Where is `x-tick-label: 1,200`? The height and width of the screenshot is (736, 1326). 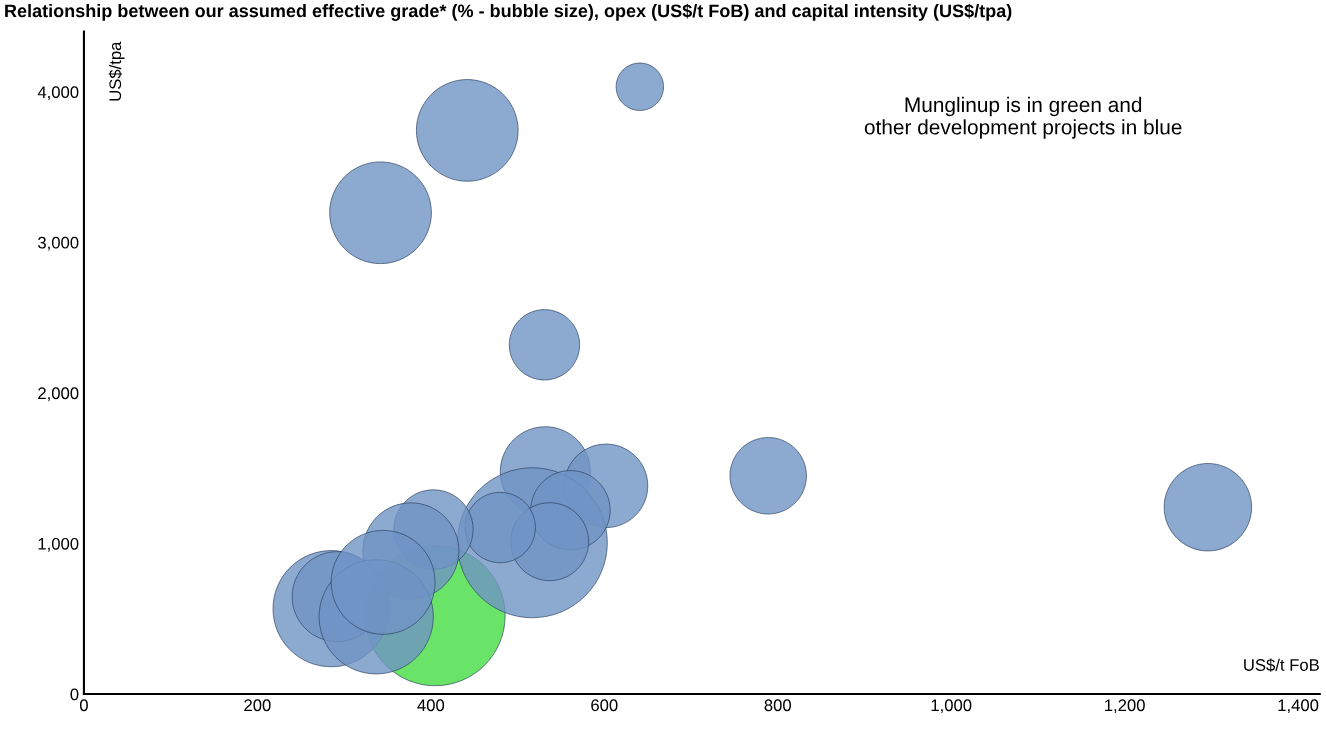 x-tick-label: 1,200 is located at coordinates (1125, 706).